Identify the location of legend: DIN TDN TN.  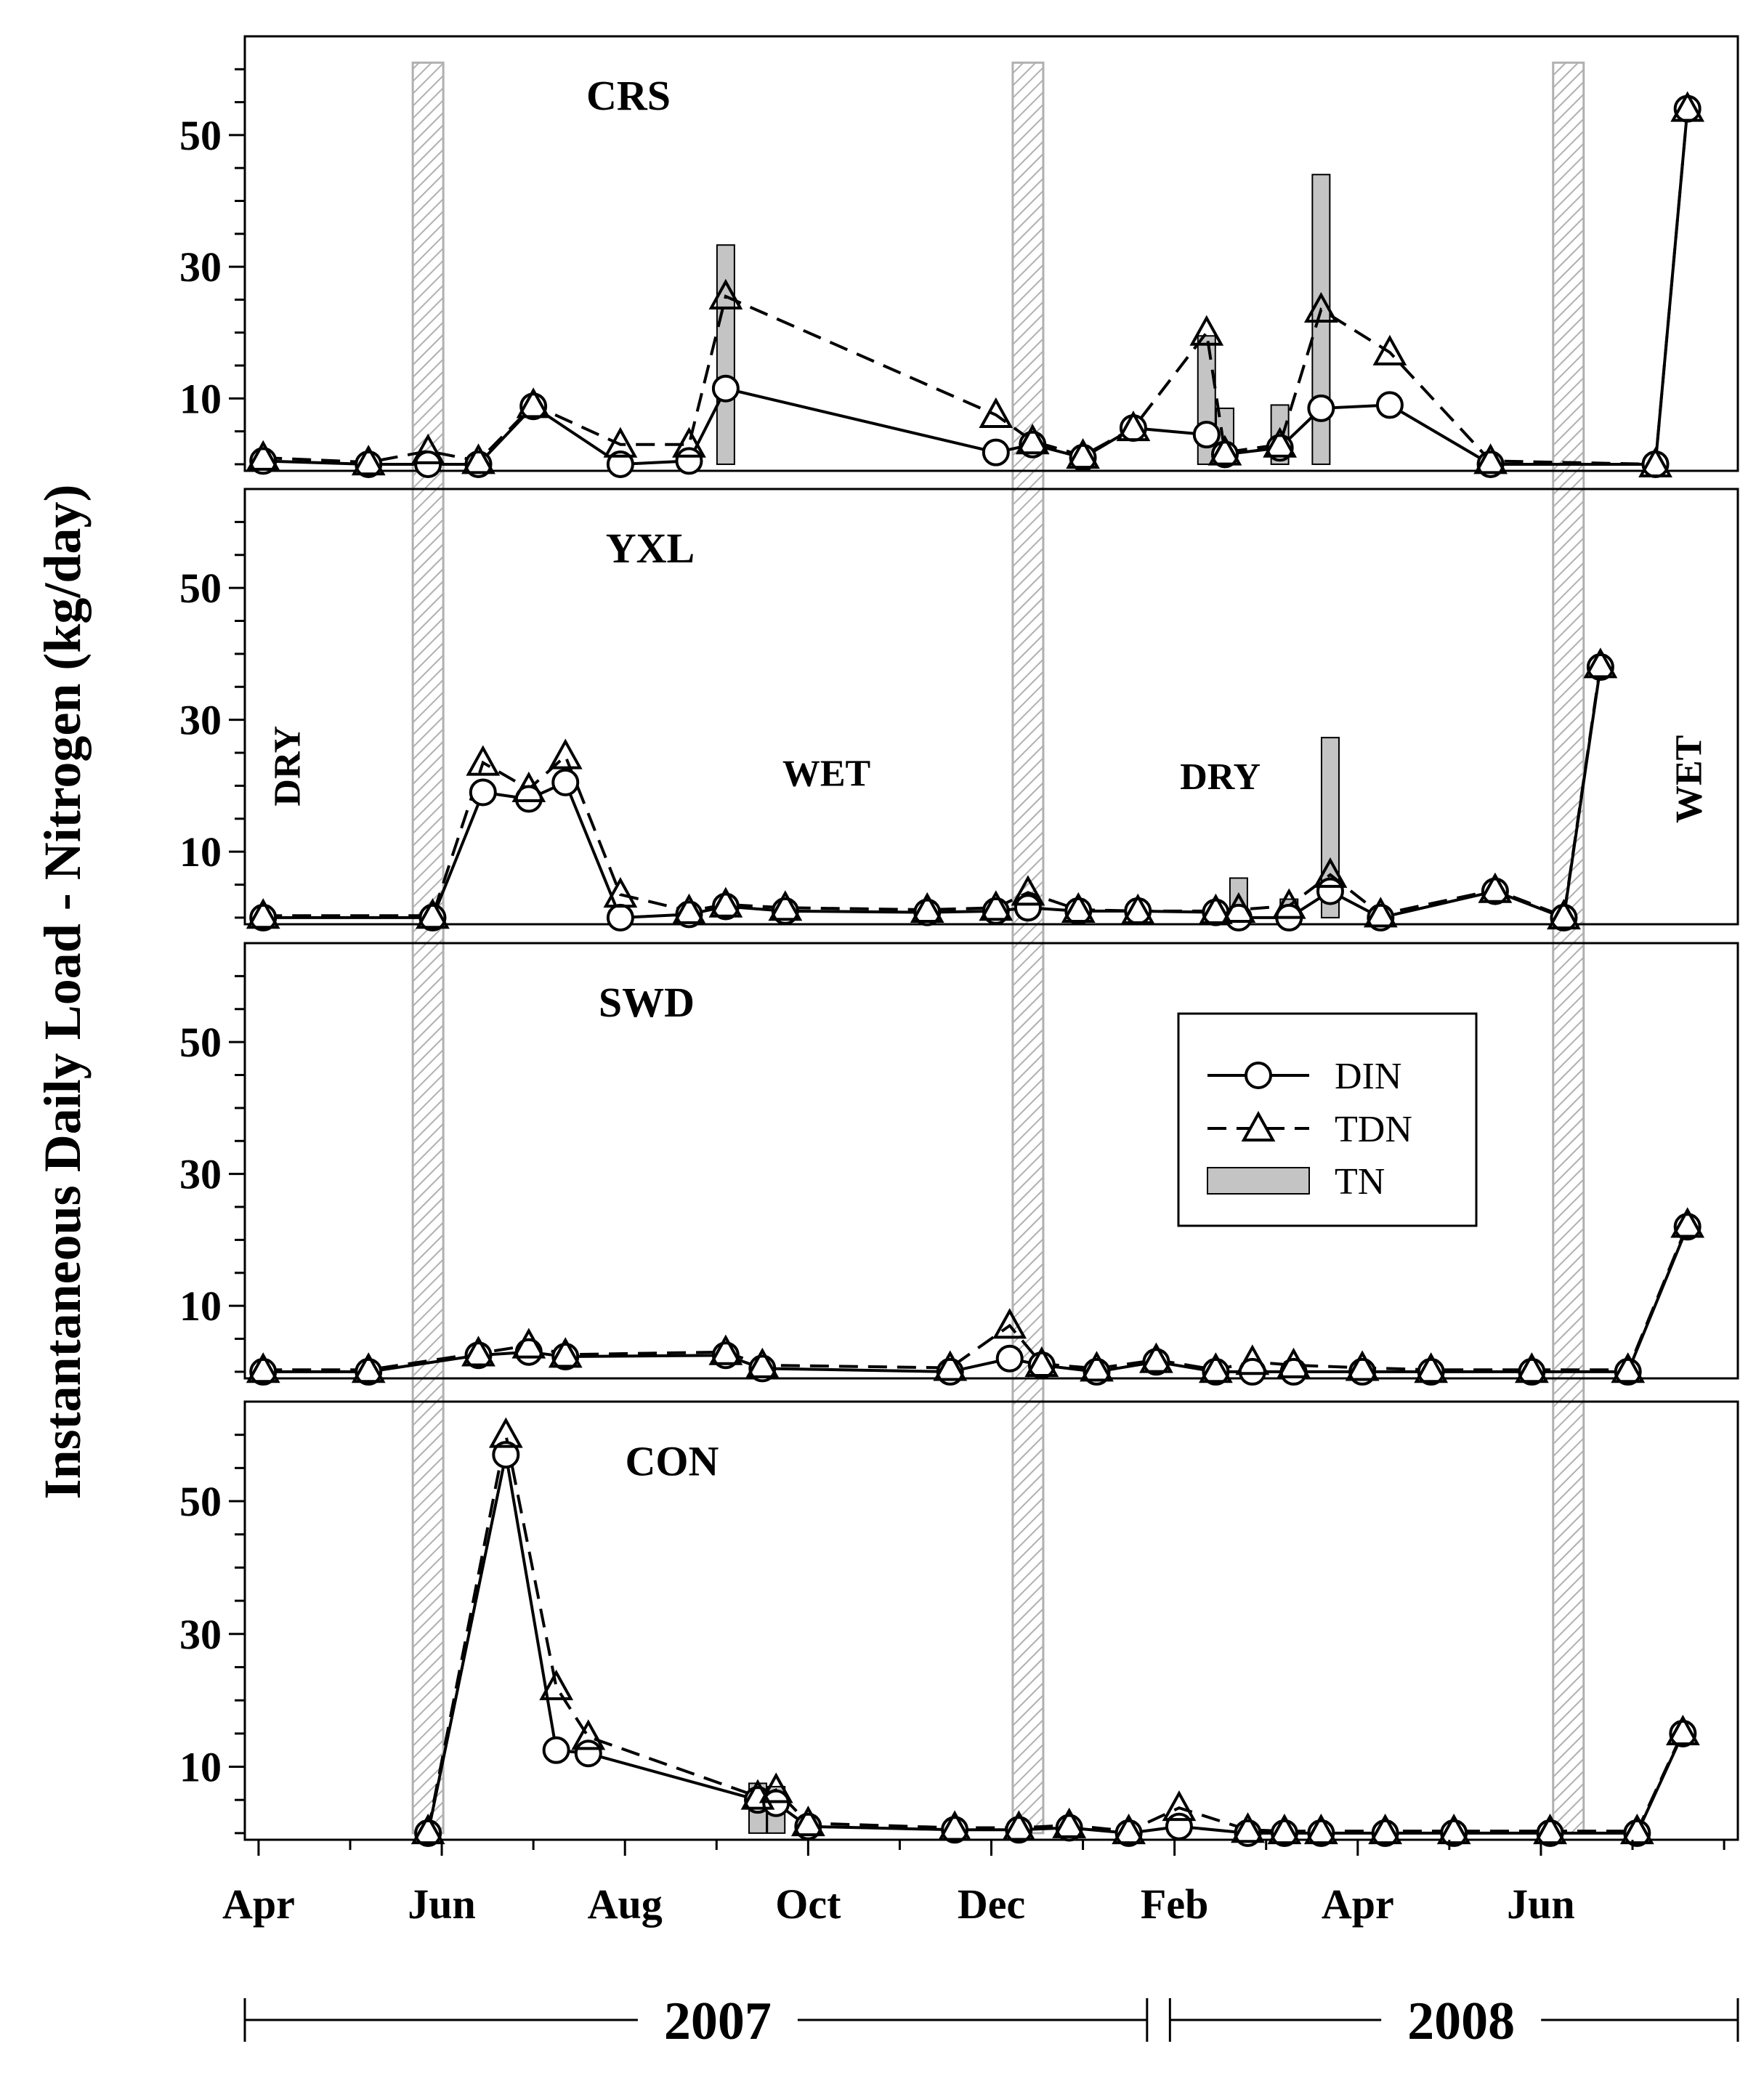
(1327, 1119).